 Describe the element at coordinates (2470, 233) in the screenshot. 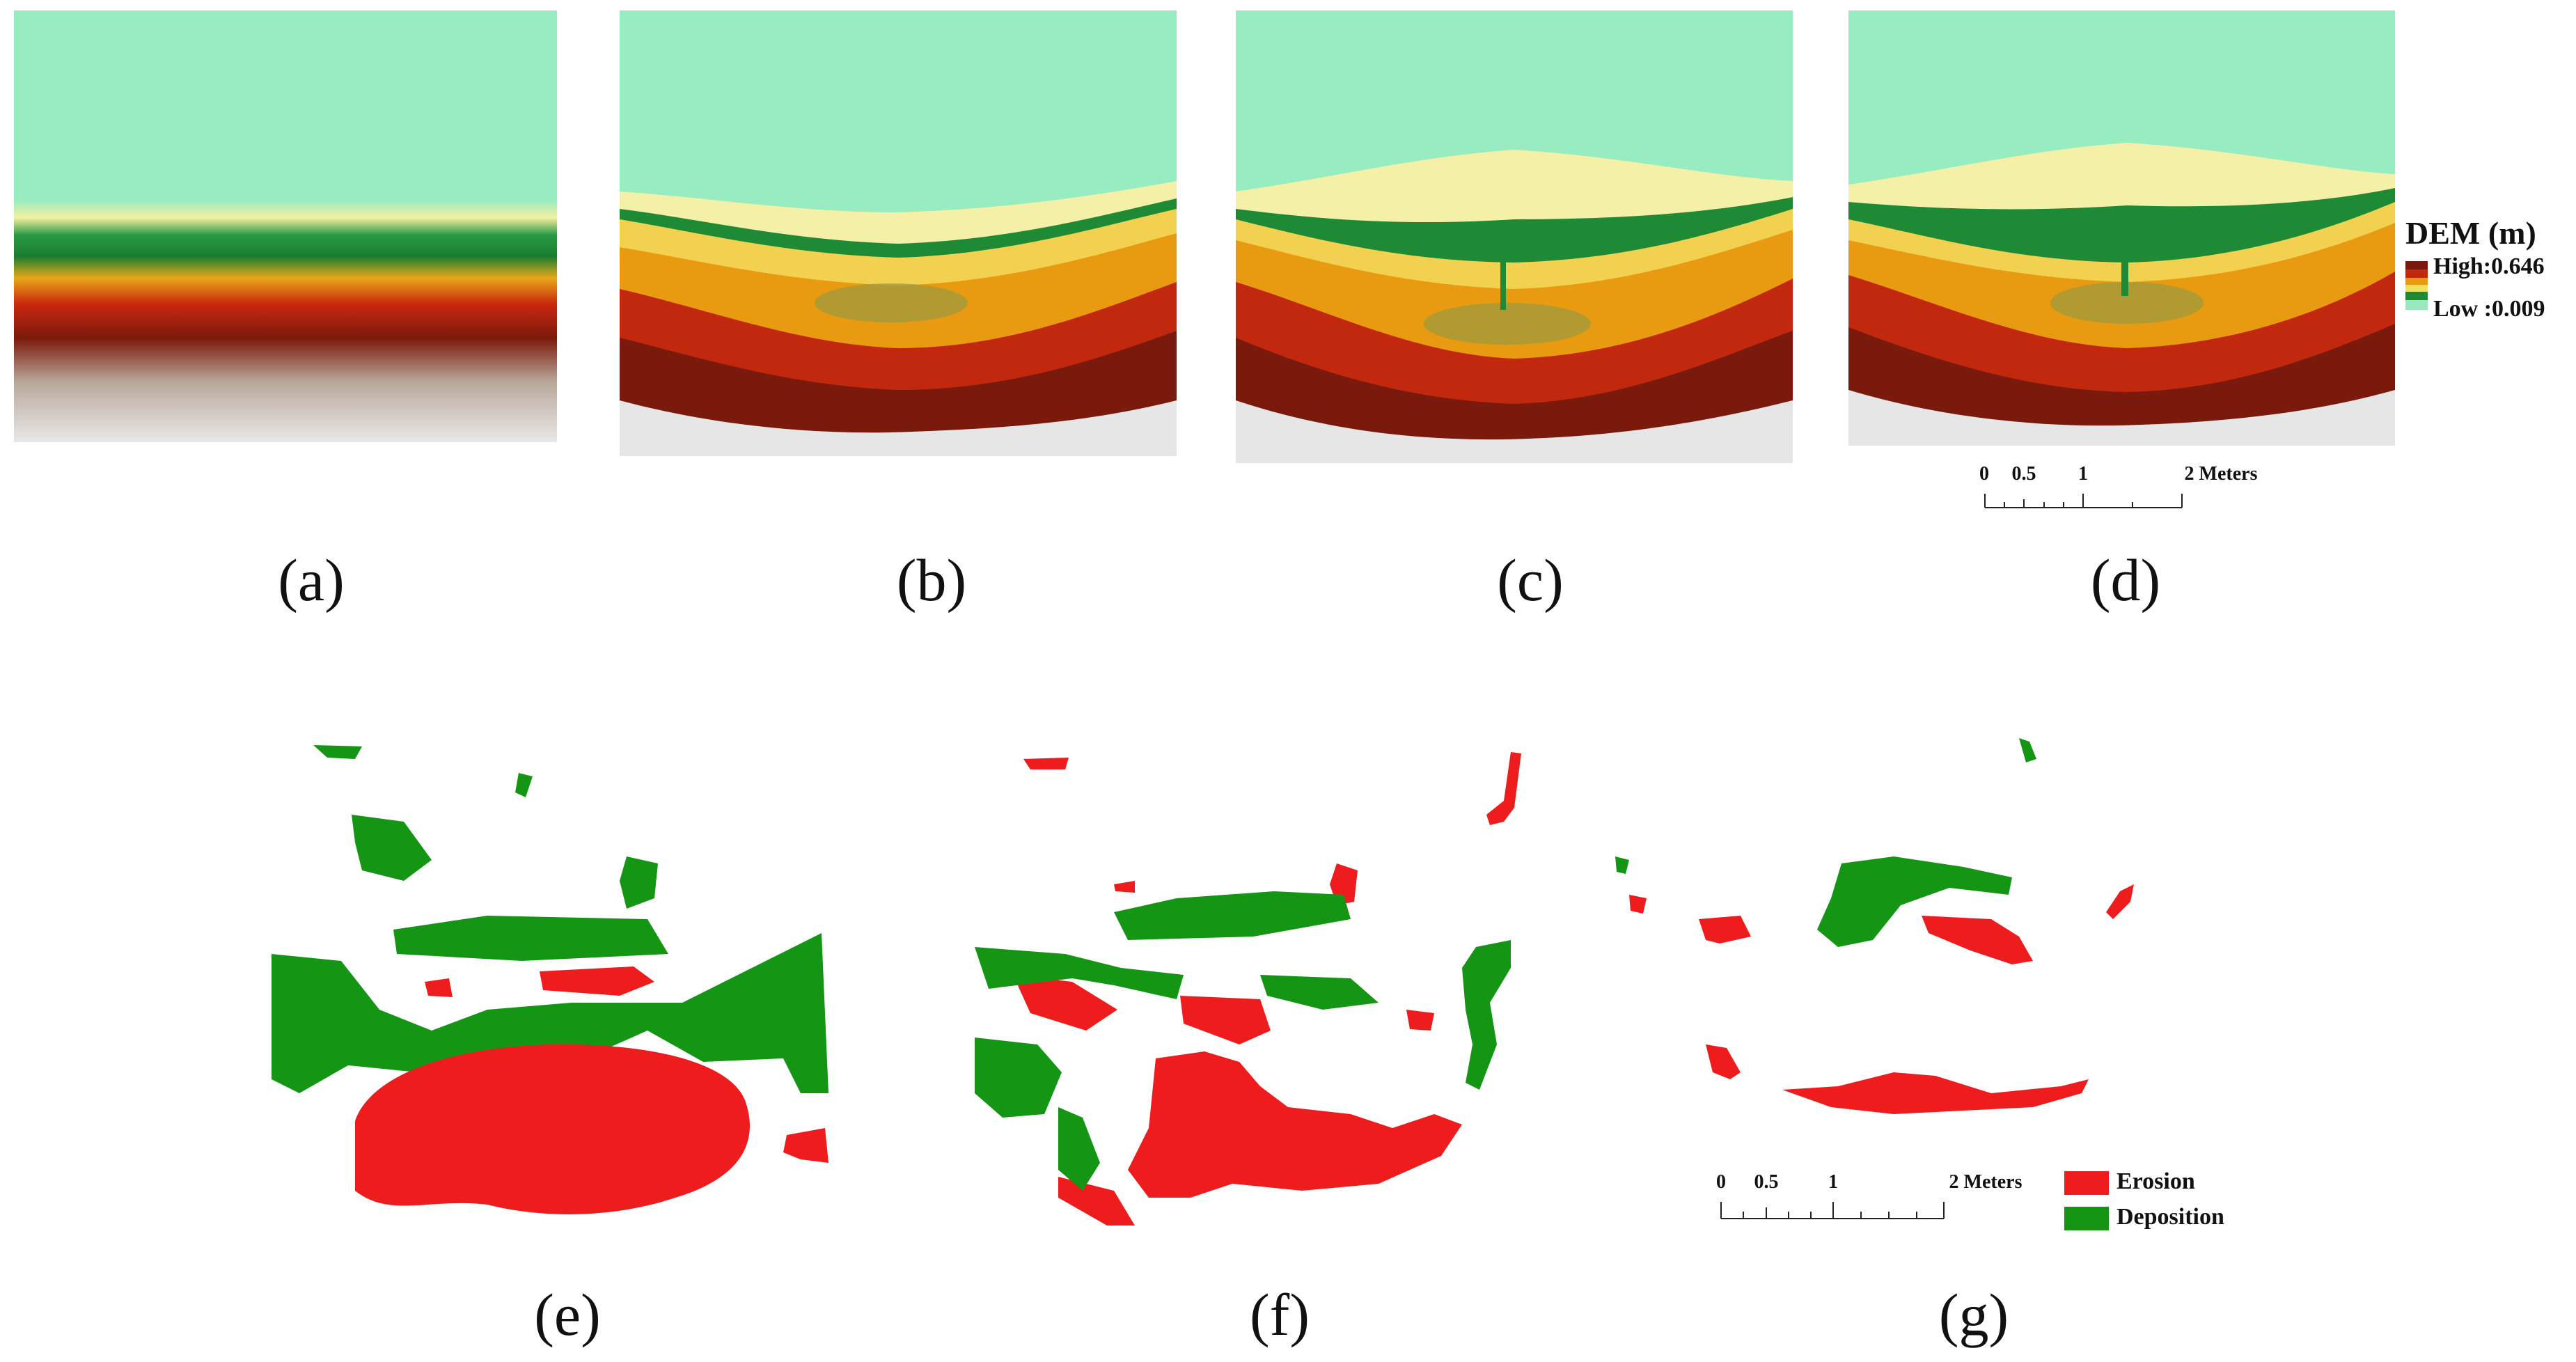

I see `dem-legend-title: DEM (m)` at that location.